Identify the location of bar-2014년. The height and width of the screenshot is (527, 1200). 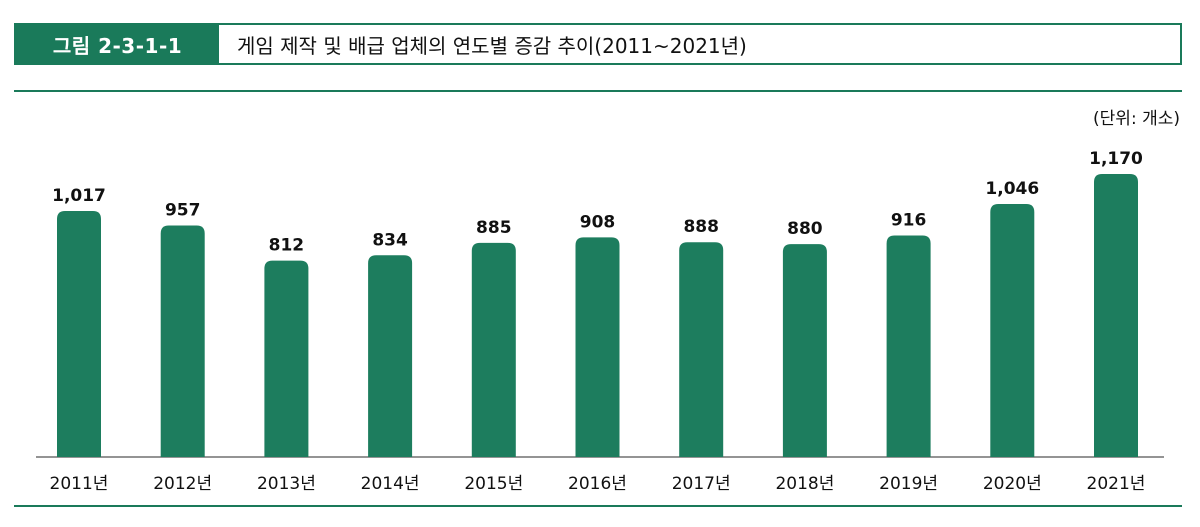
(390, 356).